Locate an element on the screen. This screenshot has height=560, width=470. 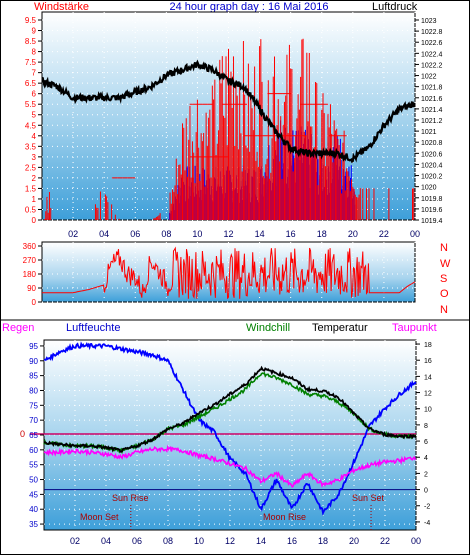
y-tick-label-left: 70 is located at coordinates (33, 420).